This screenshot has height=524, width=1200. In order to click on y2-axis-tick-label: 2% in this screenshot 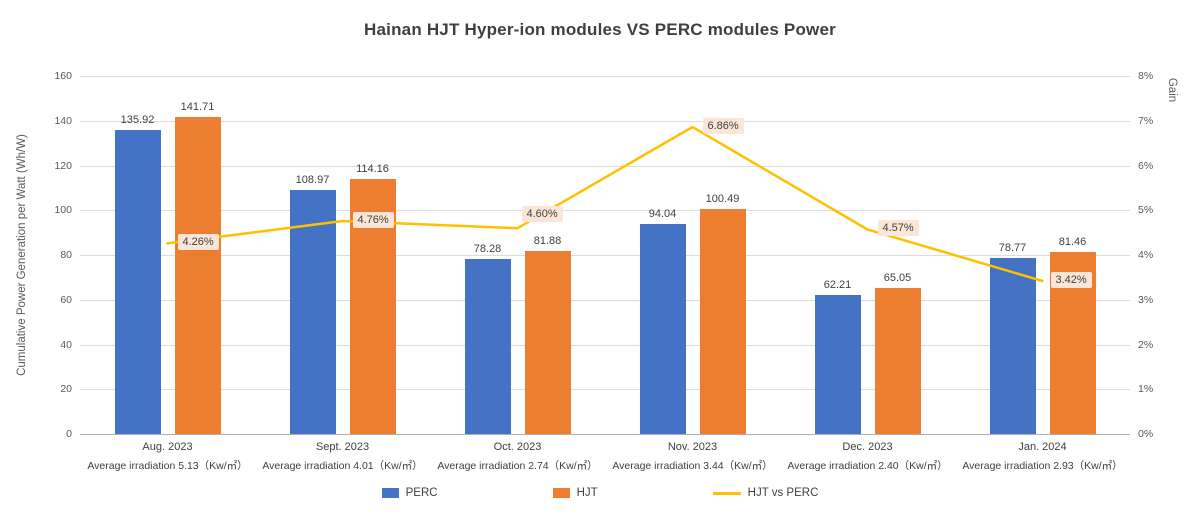, I will do `click(1146, 344)`.